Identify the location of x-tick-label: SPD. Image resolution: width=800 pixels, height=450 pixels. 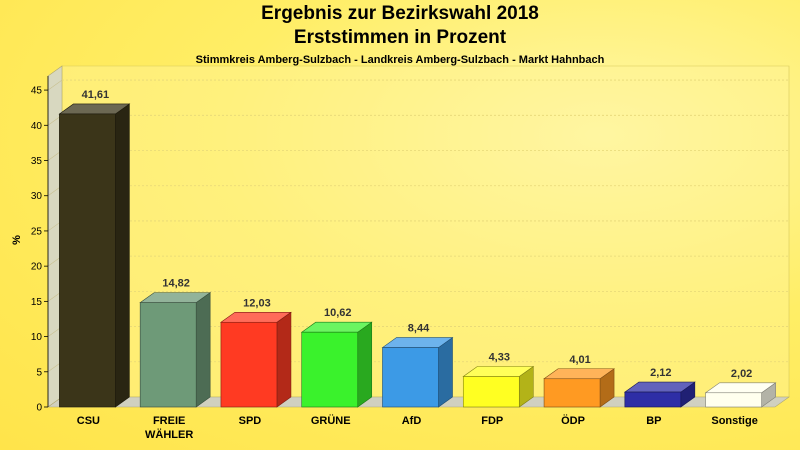
(250, 421).